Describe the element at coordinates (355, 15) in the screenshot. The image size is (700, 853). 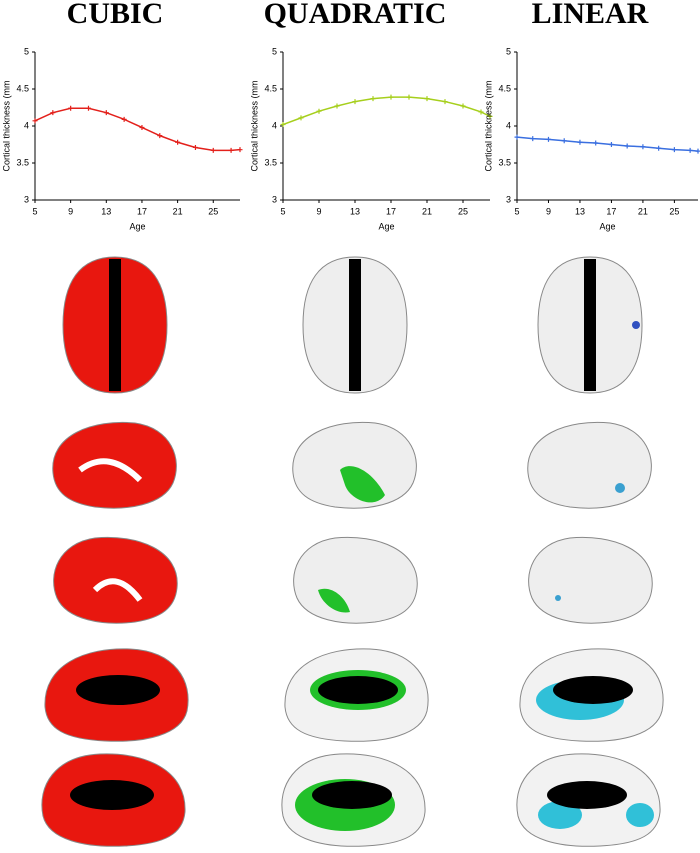
I see `column-title: QUADRATIC` at that location.